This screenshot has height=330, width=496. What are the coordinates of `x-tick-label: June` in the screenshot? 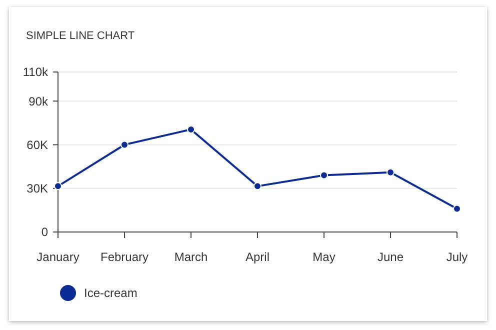 It's located at (390, 257).